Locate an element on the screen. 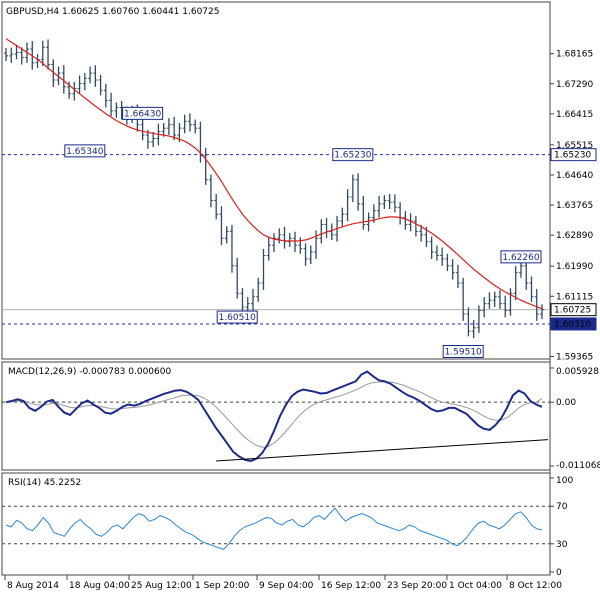  x-tick-label: 16 Sep 12:00 is located at coordinates (351, 586).